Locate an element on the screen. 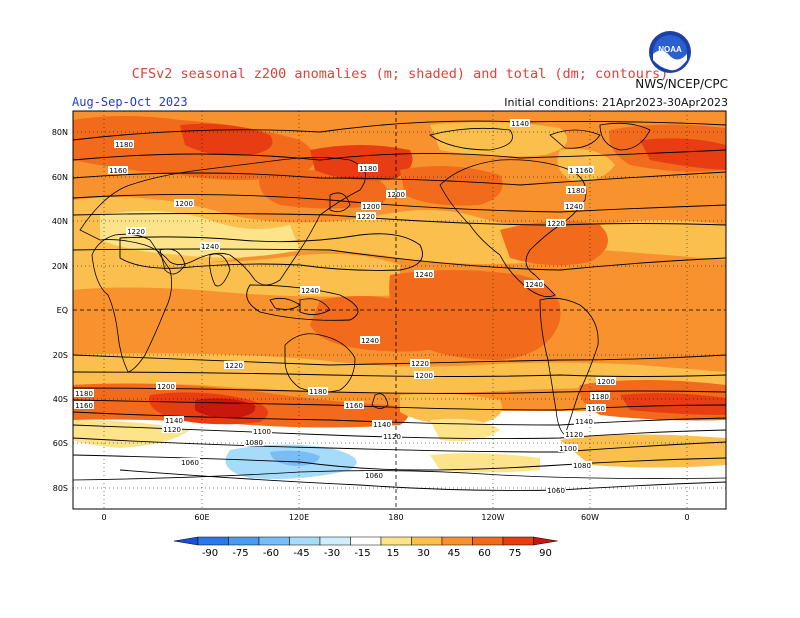 This screenshot has height=618, width=800. lon-label: 120E is located at coordinates (299, 517).